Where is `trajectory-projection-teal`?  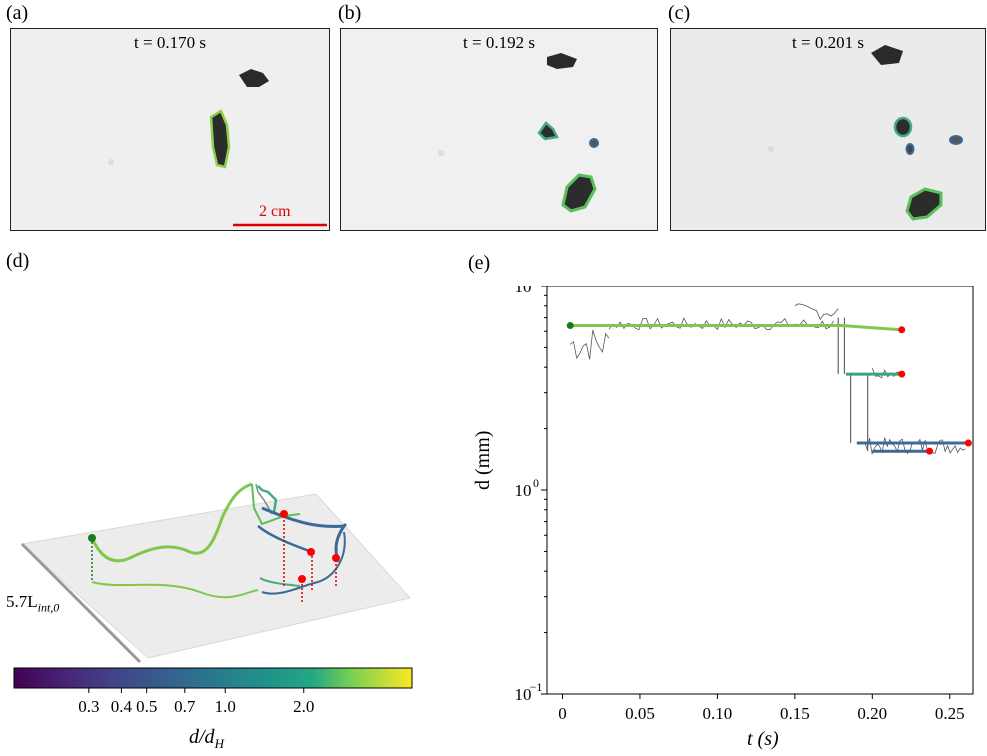 trajectory-projection-teal is located at coordinates (280, 582).